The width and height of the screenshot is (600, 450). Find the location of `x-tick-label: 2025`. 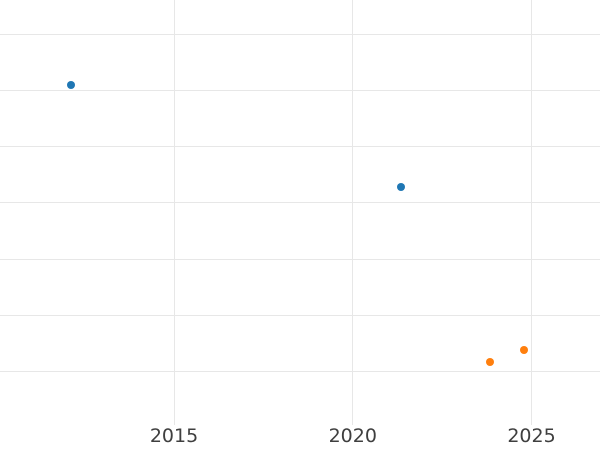

x-tick-label: 2025 is located at coordinates (531, 436).